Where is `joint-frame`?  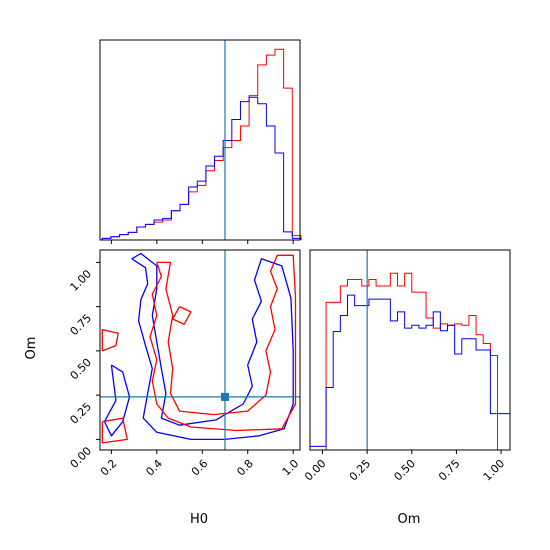 joint-frame is located at coordinates (200, 350).